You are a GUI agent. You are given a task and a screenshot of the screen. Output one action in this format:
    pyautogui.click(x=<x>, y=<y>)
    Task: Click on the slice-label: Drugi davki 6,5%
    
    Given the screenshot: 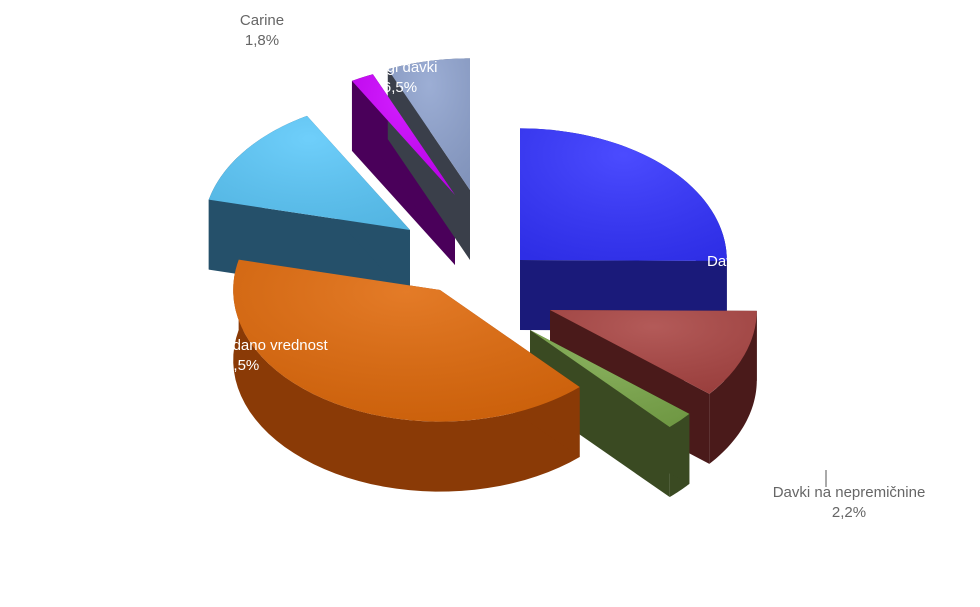 What is the action you would take?
    pyautogui.click(x=399, y=77)
    